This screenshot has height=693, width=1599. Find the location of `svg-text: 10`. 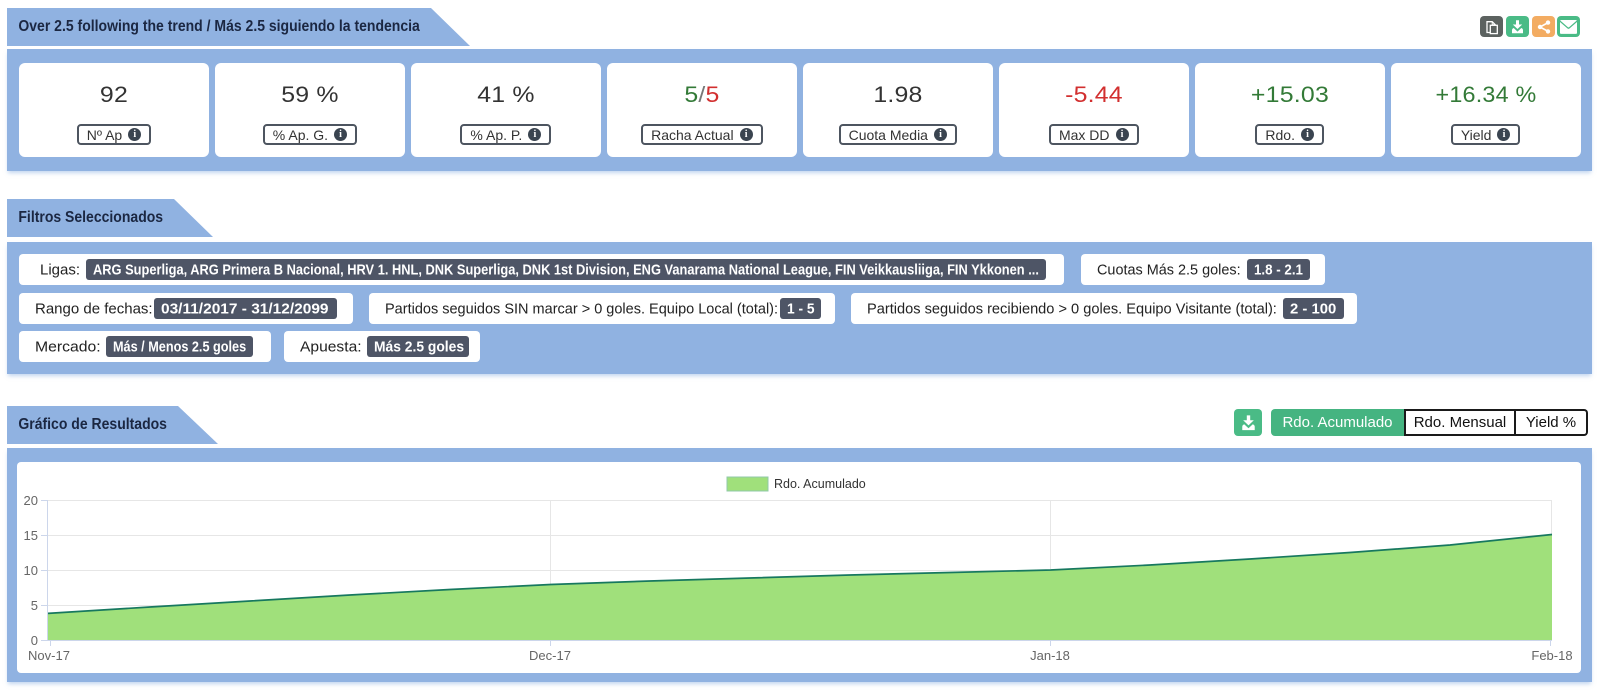

svg-text: 10 is located at coordinates (31, 570).